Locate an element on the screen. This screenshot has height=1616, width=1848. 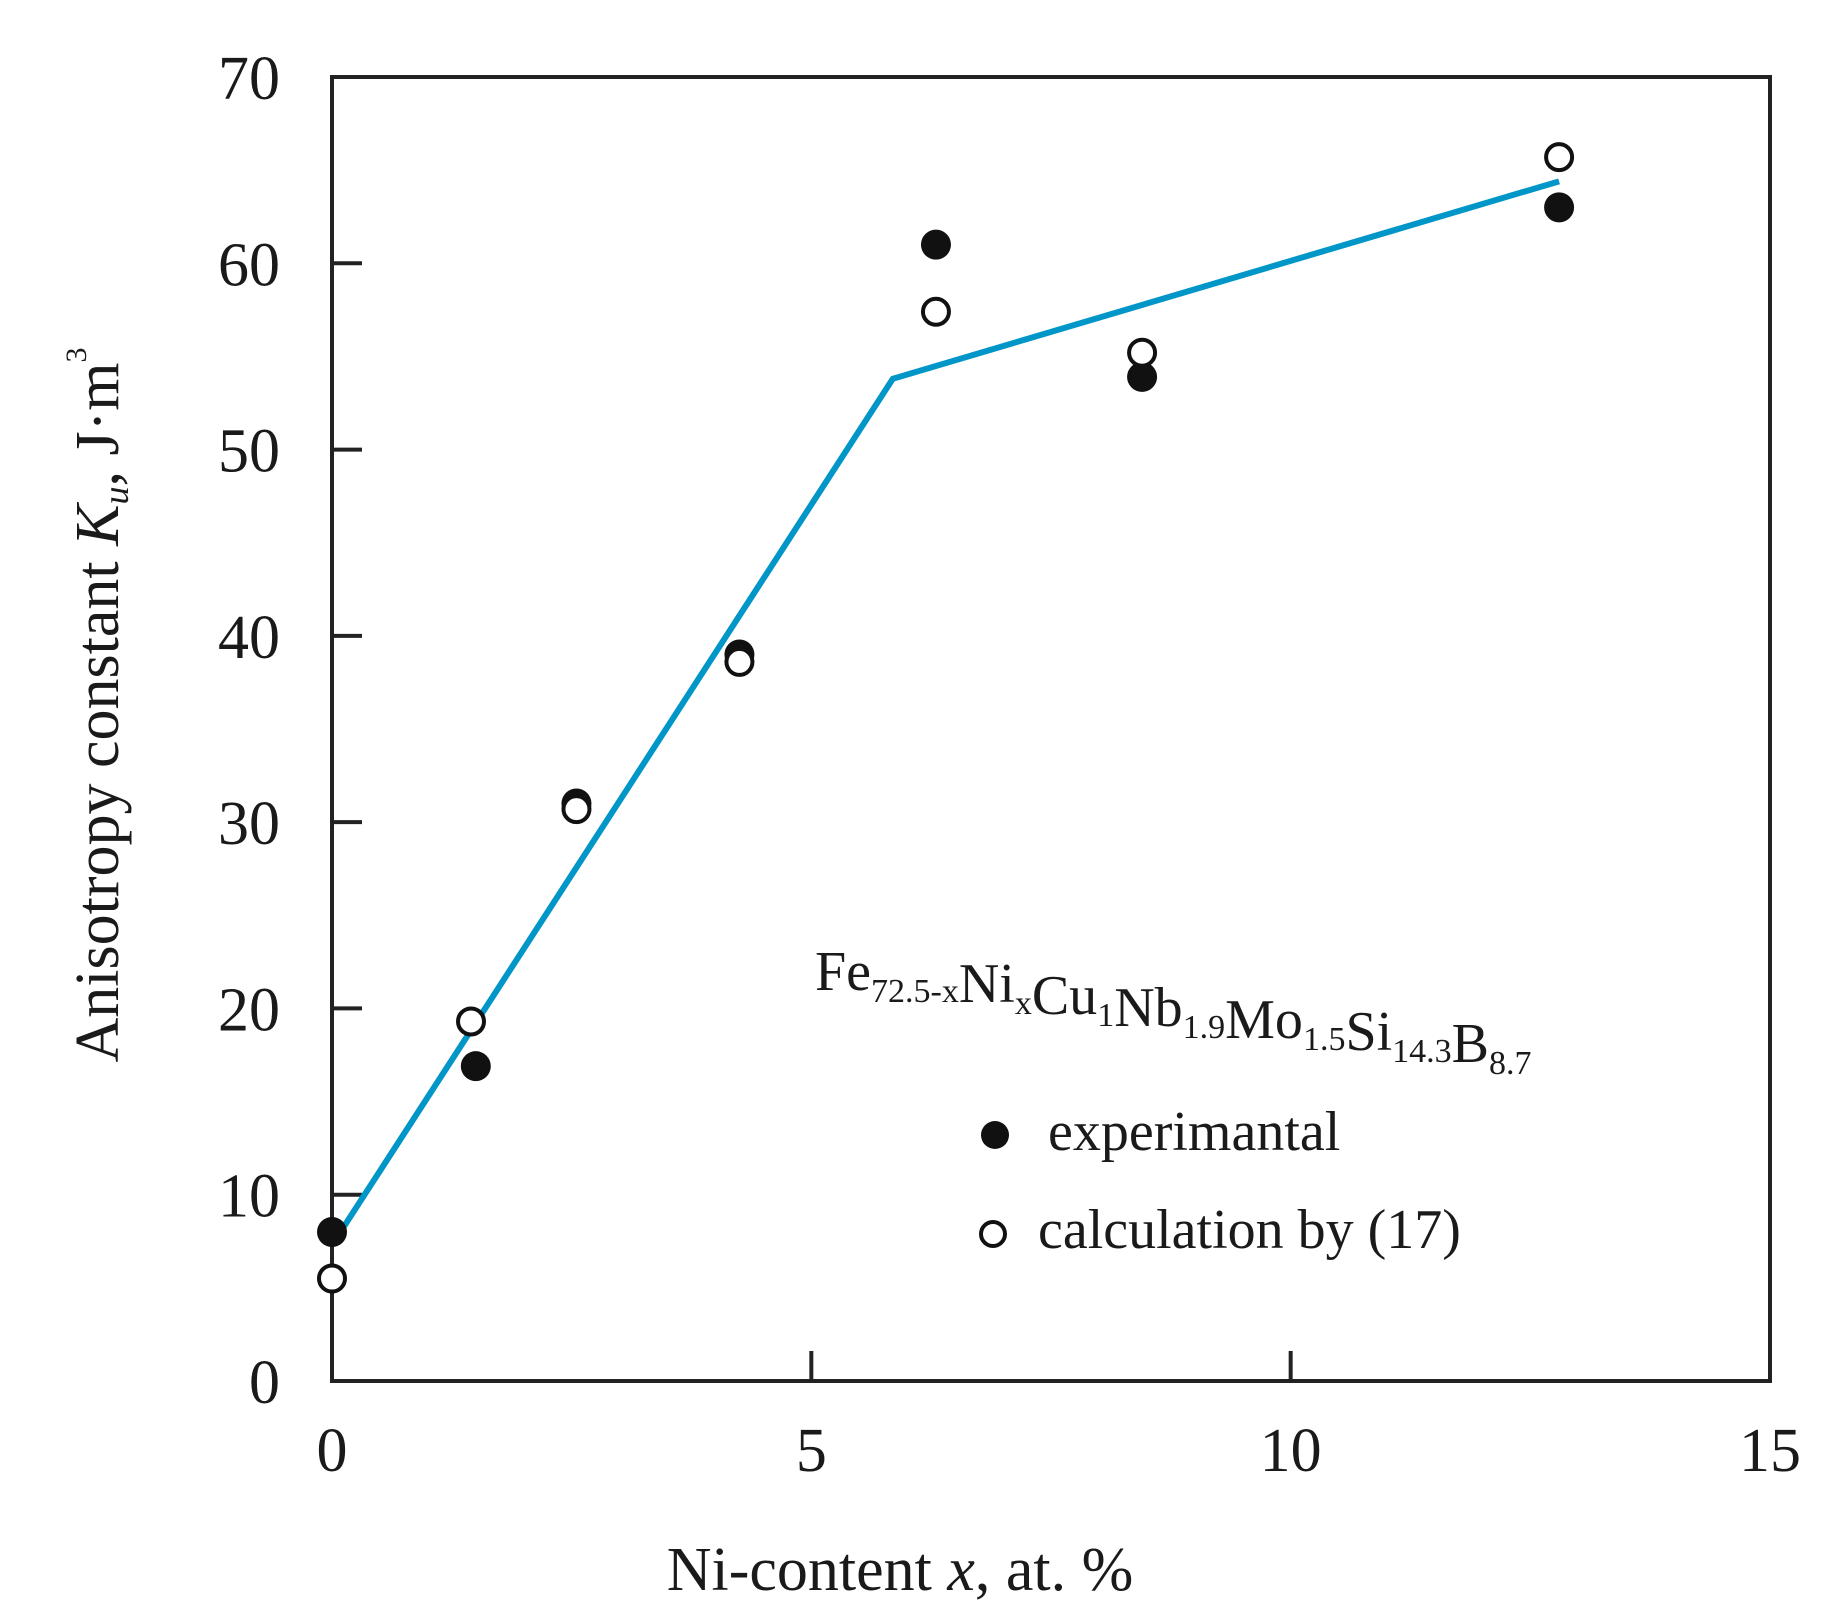
y-tick-label: 70 is located at coordinates (249, 79).